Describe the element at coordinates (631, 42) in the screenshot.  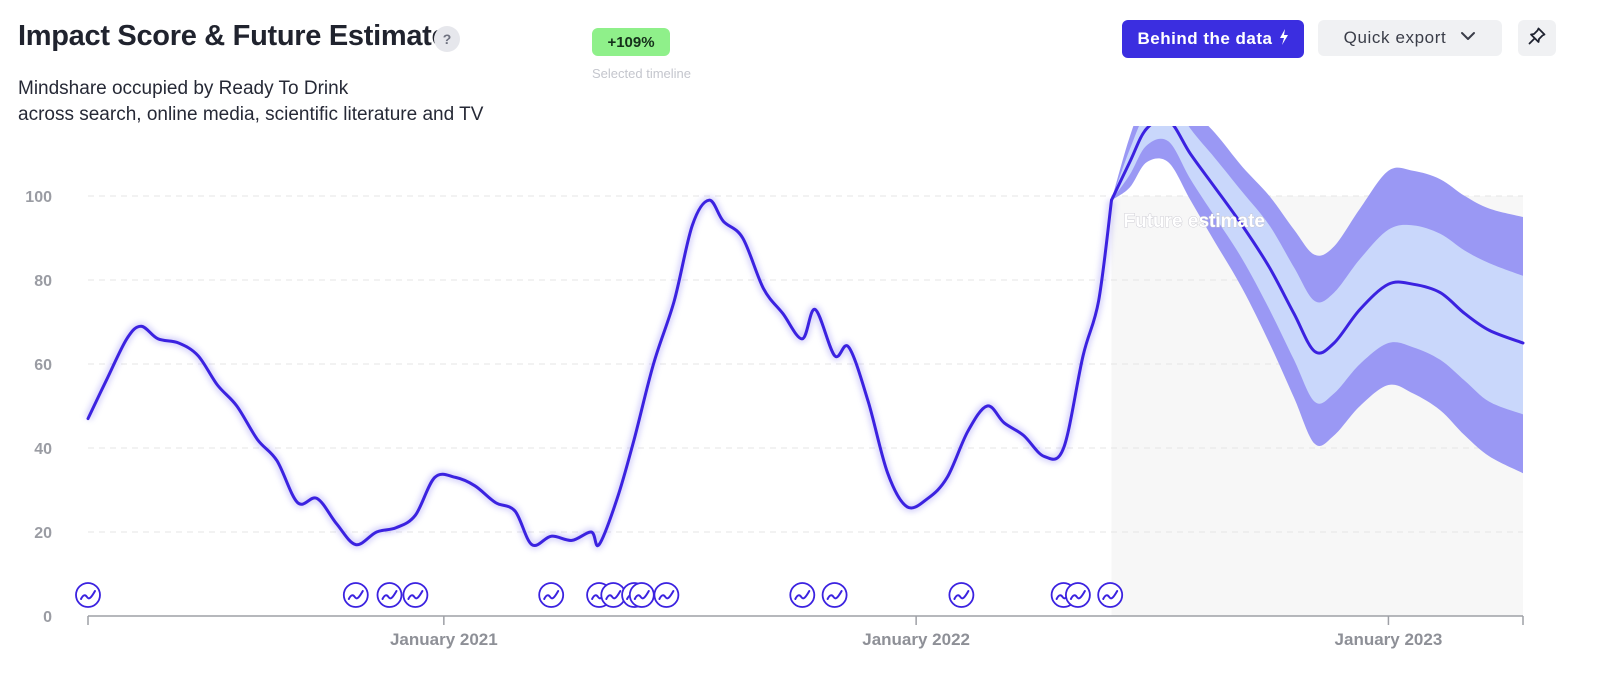
I see `change-badge: +109%` at that location.